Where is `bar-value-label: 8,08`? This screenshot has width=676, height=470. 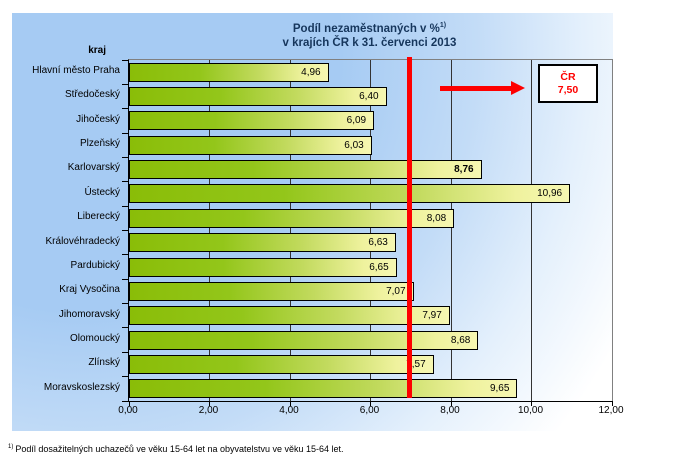 bar-value-label: 8,08 is located at coordinates (436, 218).